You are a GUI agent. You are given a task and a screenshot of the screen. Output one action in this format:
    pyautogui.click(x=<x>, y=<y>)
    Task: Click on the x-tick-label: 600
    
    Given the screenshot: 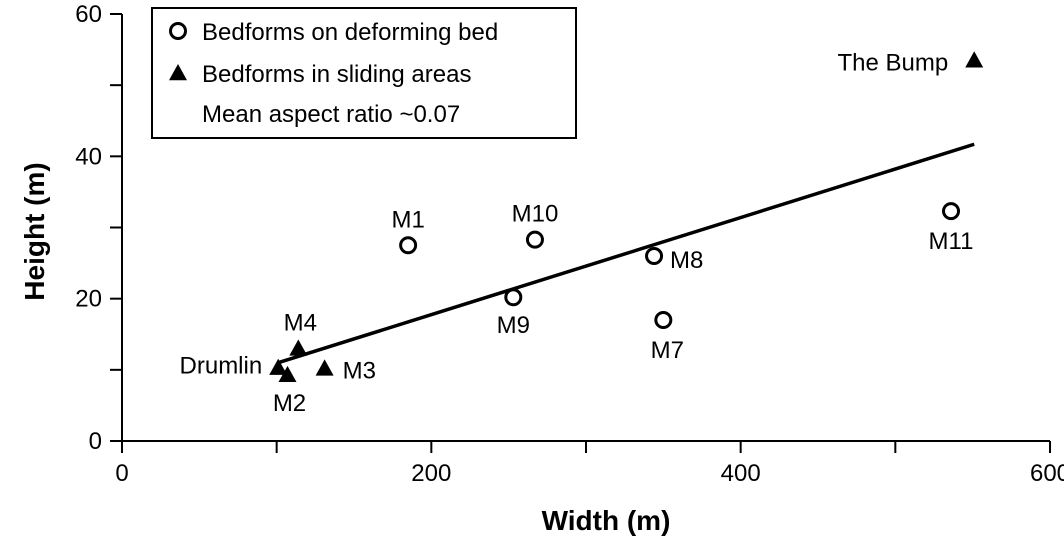 What is the action you would take?
    pyautogui.click(x=1047, y=473)
    